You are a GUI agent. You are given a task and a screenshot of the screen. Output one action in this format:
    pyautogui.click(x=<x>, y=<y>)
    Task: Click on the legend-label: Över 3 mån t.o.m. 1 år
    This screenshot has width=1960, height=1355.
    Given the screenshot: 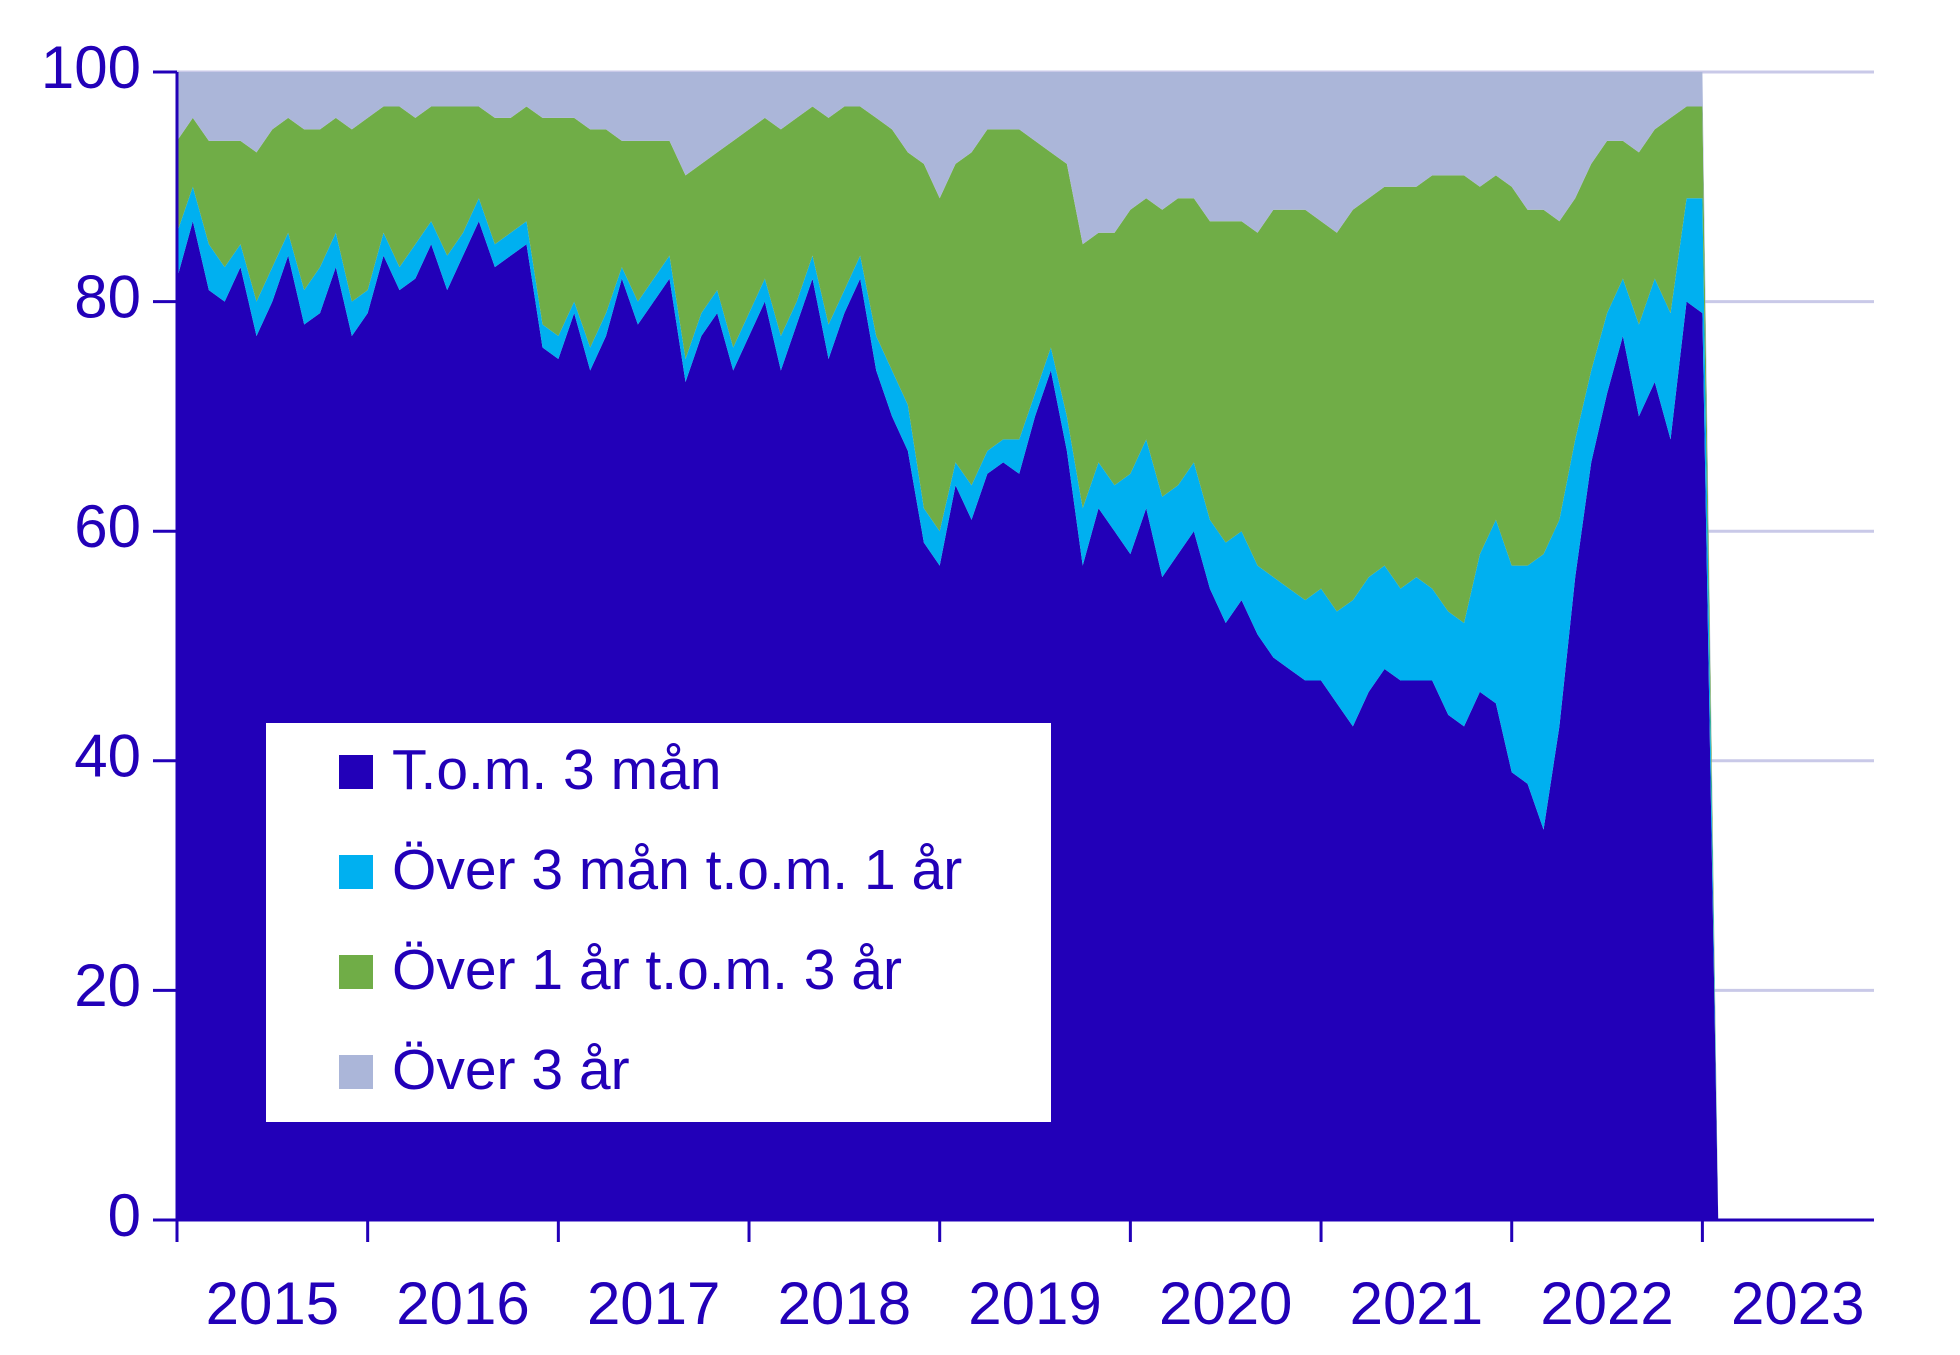 What is the action you would take?
    pyautogui.click(x=677, y=870)
    